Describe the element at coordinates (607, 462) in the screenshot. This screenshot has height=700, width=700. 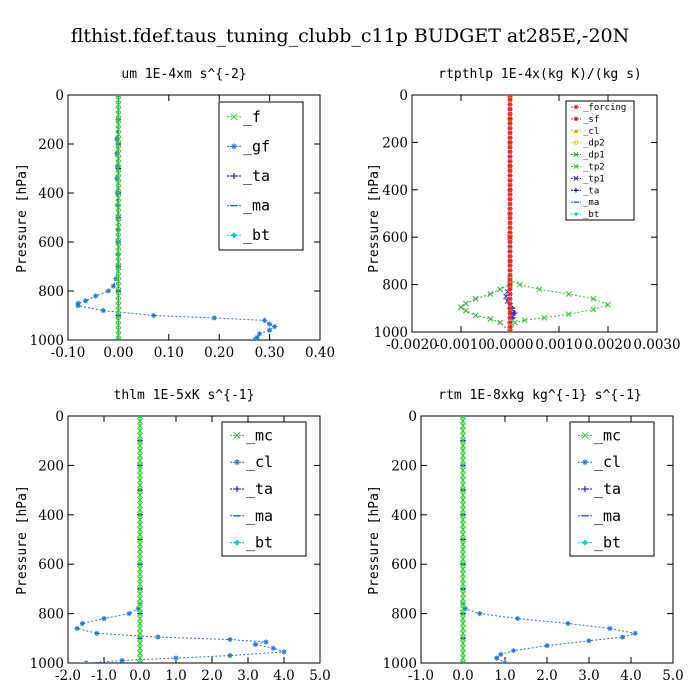
I see `legend-label: _cl` at that location.